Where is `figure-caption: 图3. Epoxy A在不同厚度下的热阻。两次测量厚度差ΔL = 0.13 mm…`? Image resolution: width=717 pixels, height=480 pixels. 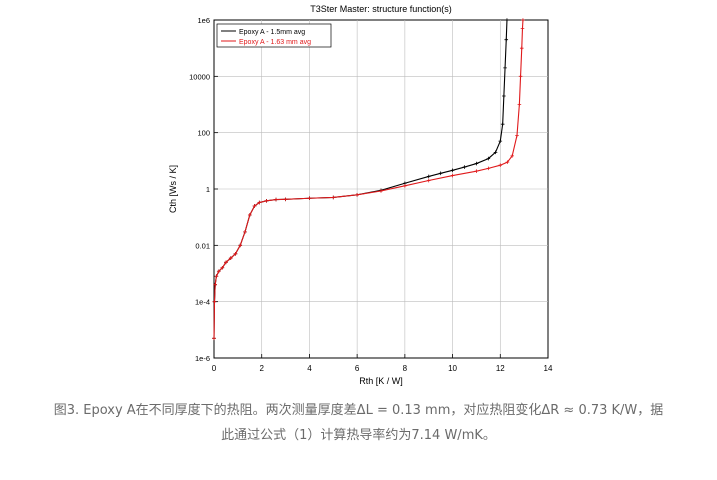
figure-caption: 图3. Epoxy A在不同厚度下的热阻。两次测量厚度差ΔL = 0.13 mm… is located at coordinates (358, 423).